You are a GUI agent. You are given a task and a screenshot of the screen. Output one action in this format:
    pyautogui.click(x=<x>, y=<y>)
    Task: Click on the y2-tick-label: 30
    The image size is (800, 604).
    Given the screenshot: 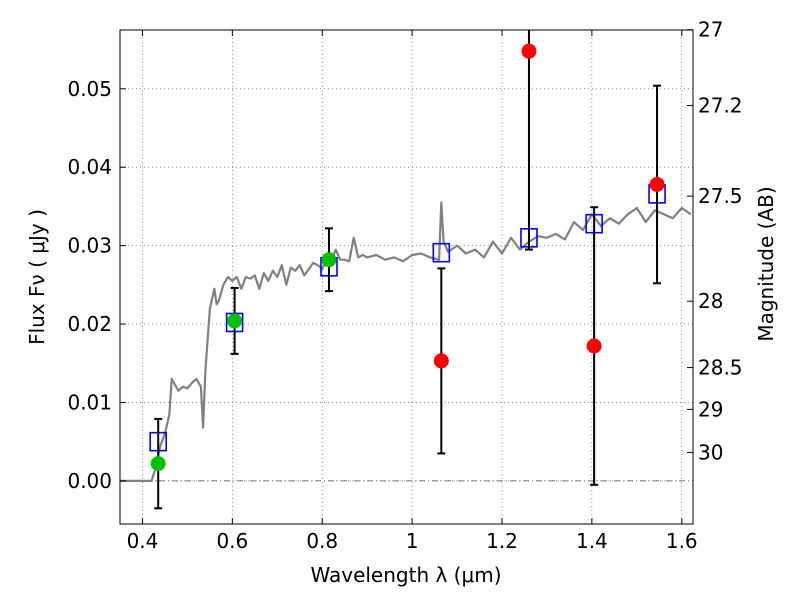 What is the action you would take?
    pyautogui.click(x=710, y=452)
    